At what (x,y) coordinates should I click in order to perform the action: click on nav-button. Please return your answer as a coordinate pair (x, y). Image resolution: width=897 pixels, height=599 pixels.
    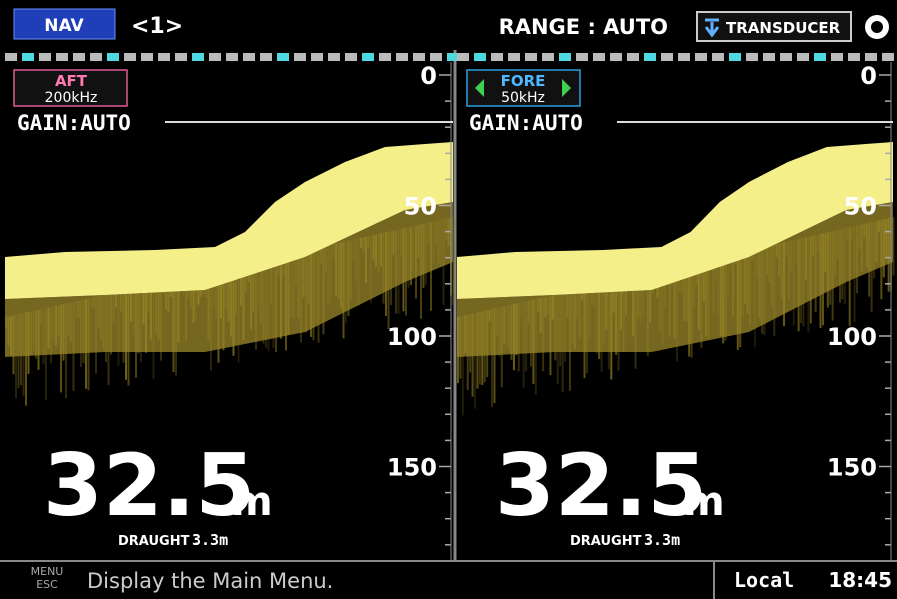
    Looking at the image, I should click on (64, 24).